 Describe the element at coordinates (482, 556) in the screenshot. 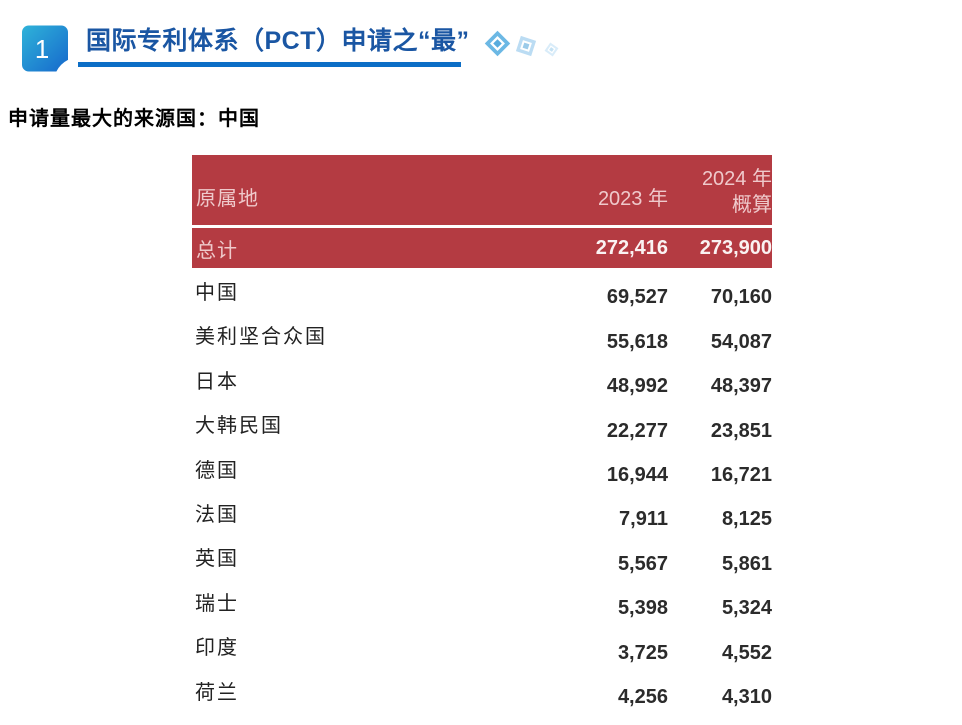

I see `table-row: 英国 5,567 5,861` at that location.